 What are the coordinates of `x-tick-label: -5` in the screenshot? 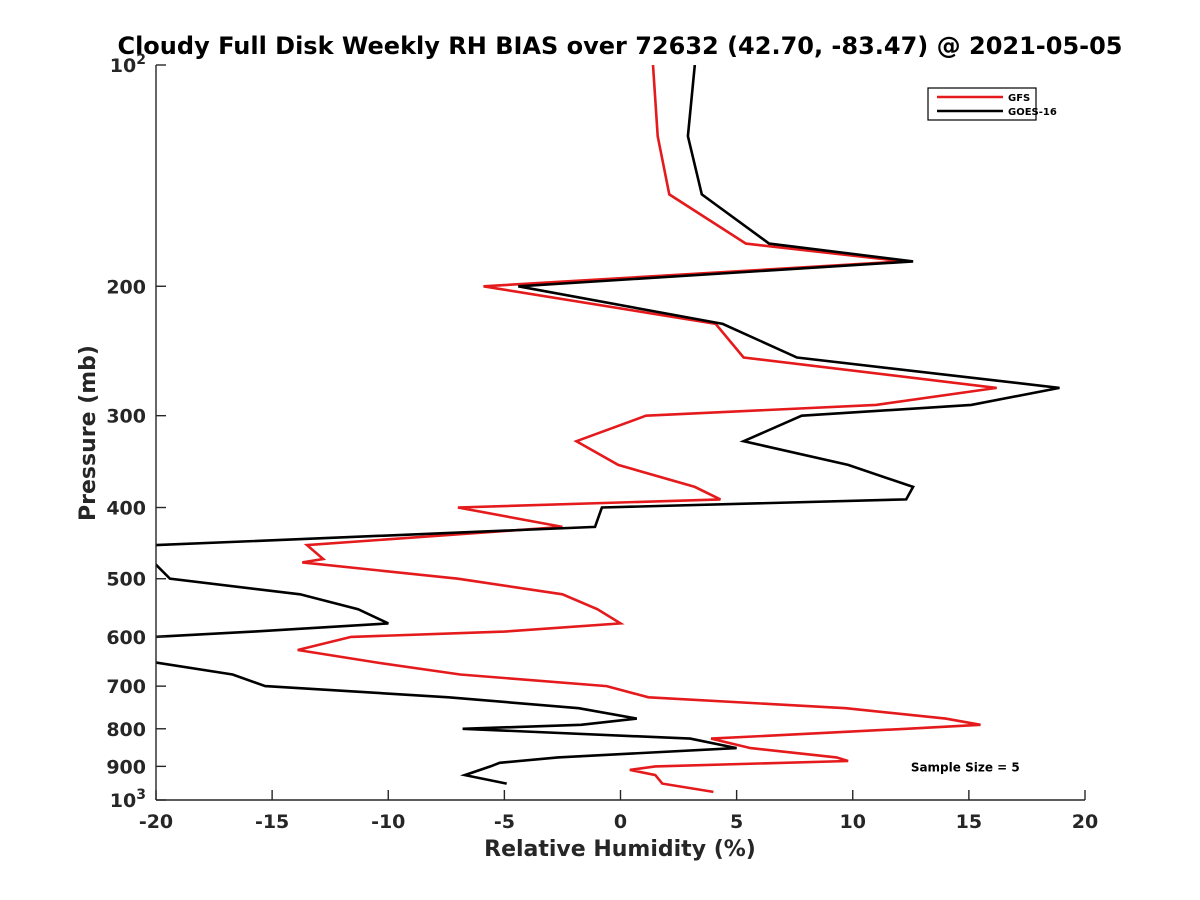 It's located at (504, 822).